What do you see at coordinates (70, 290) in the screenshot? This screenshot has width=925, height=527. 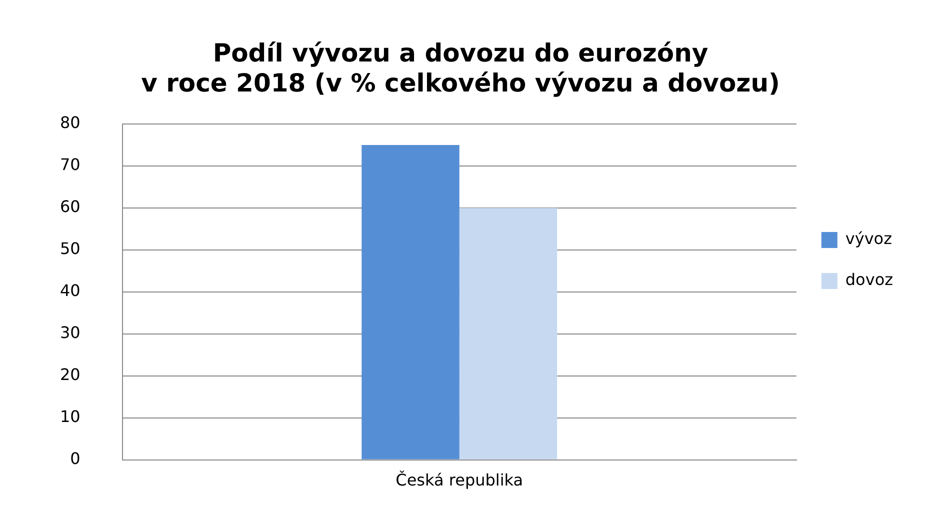 I see `y-tick-label: 40` at bounding box center [70, 290].